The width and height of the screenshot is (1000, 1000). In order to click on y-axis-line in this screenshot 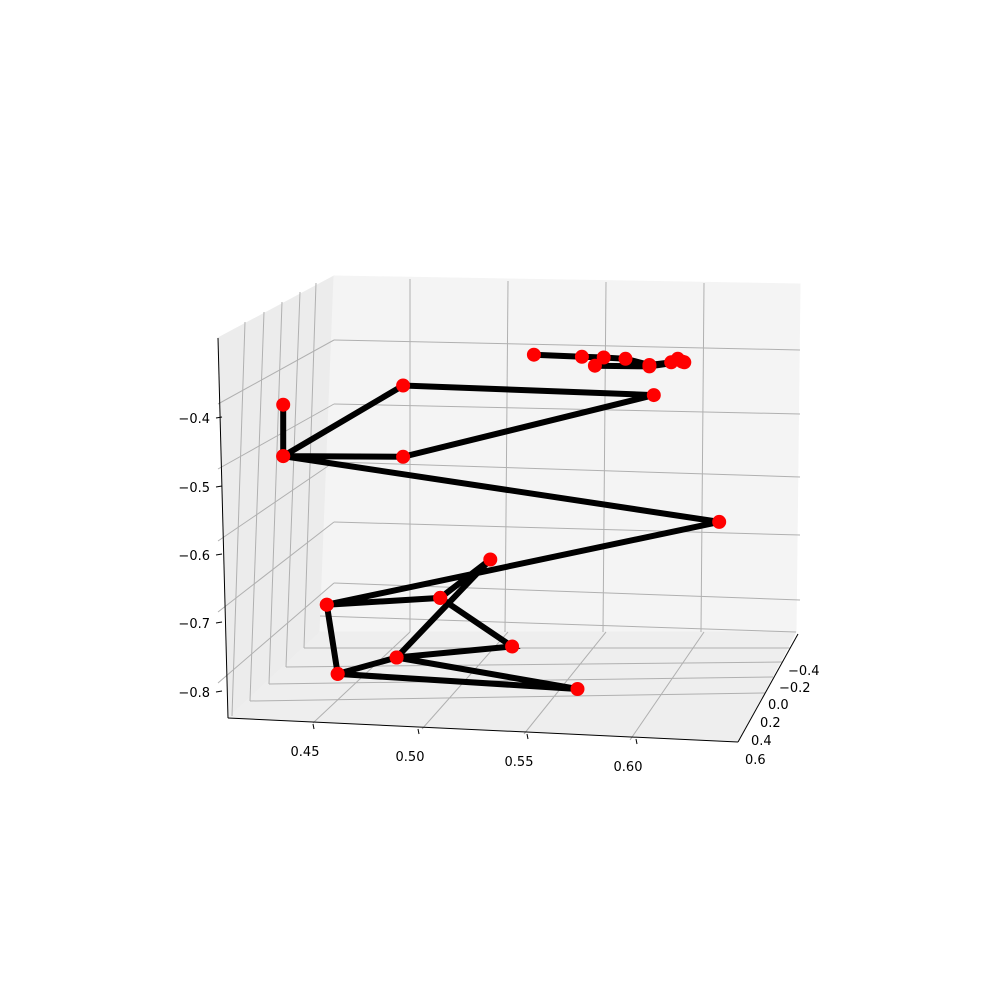, I will do `click(768, 688)`.